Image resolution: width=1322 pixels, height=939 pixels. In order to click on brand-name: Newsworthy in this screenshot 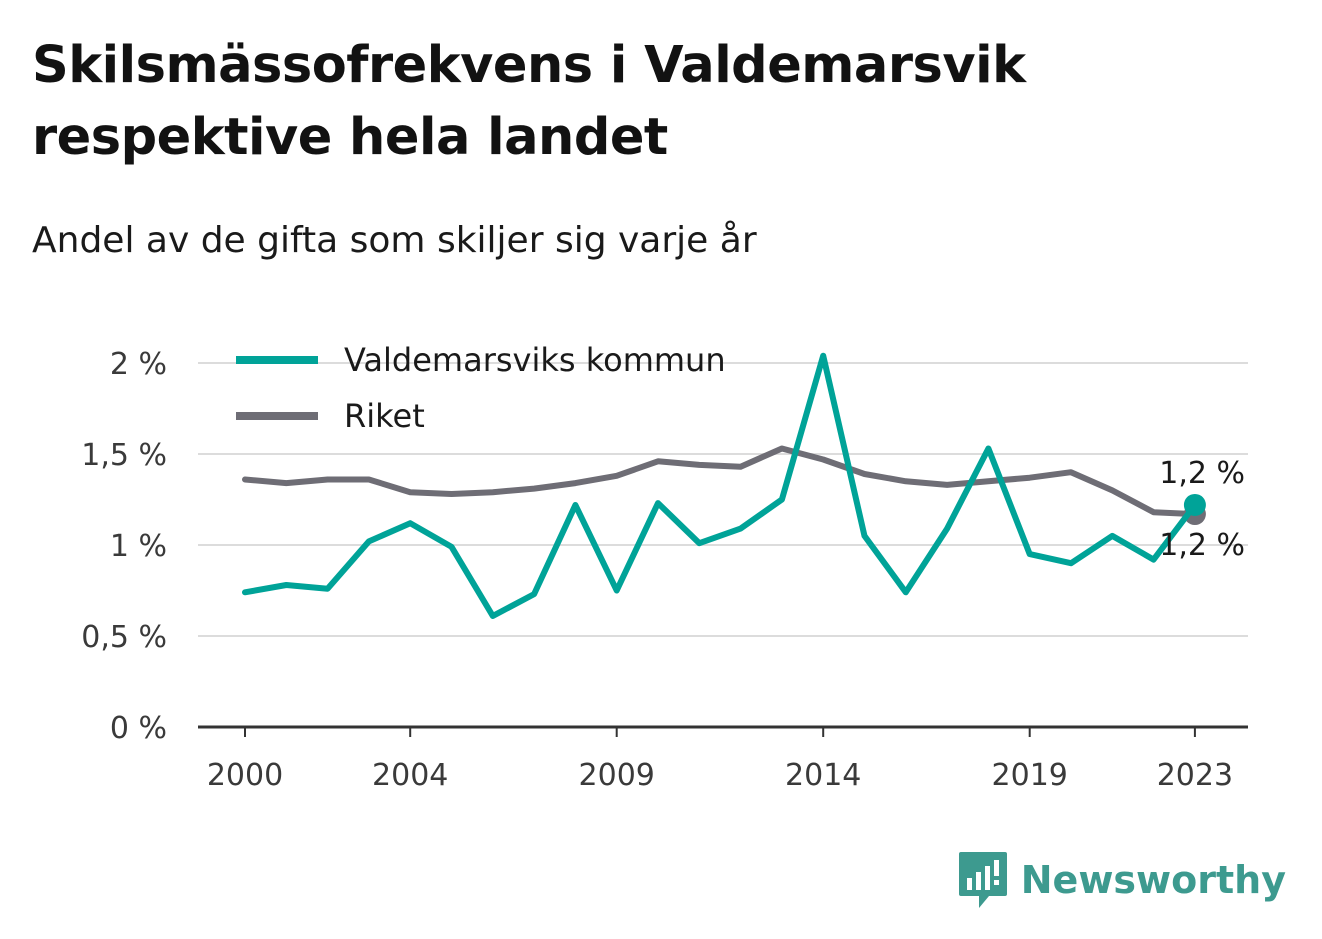, I will do `click(1153, 880)`.